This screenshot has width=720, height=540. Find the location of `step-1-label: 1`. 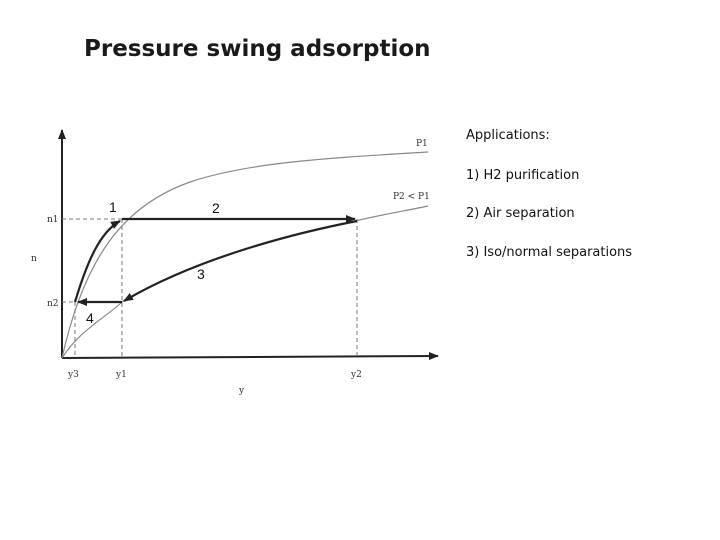

step-1-label: 1 is located at coordinates (113, 207).